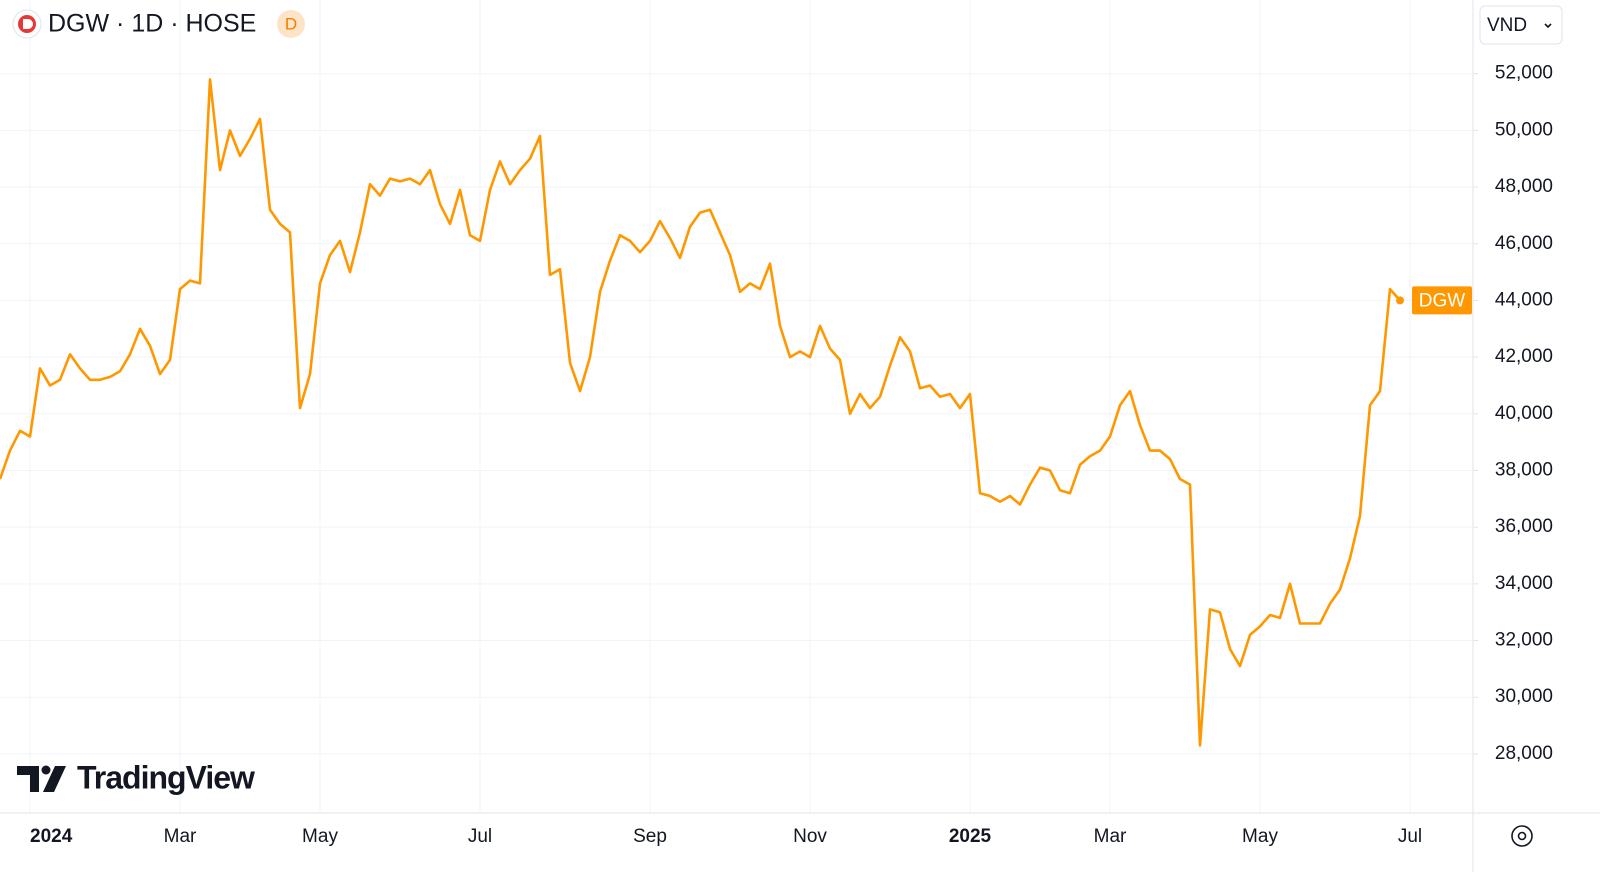  Describe the element at coordinates (810, 836) in the screenshot. I see `x-tick-label: Nov` at that location.